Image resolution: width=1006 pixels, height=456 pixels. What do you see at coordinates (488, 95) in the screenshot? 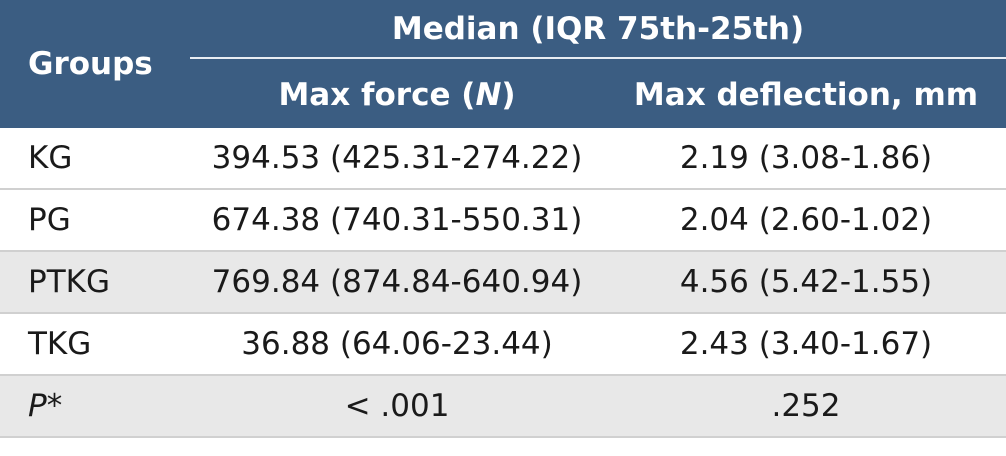
I see `max-force-unit: N` at bounding box center [488, 95].